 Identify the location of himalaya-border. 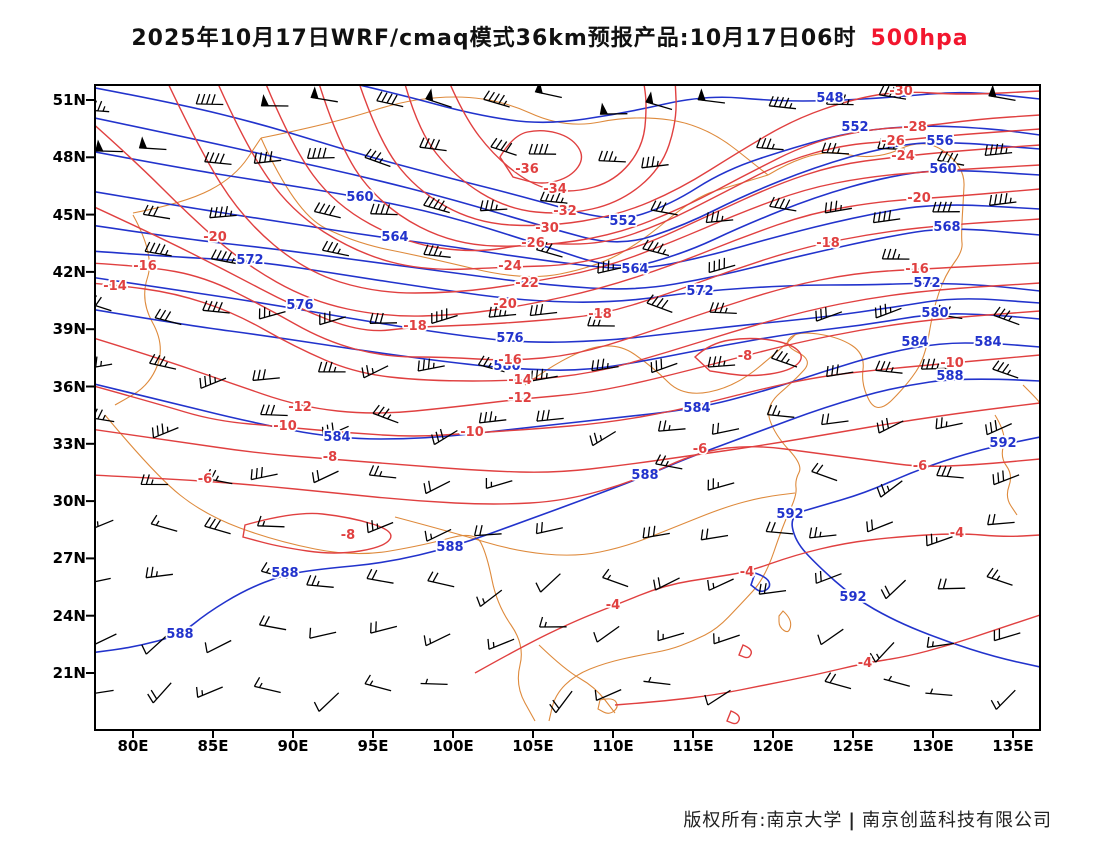
(320, 568).